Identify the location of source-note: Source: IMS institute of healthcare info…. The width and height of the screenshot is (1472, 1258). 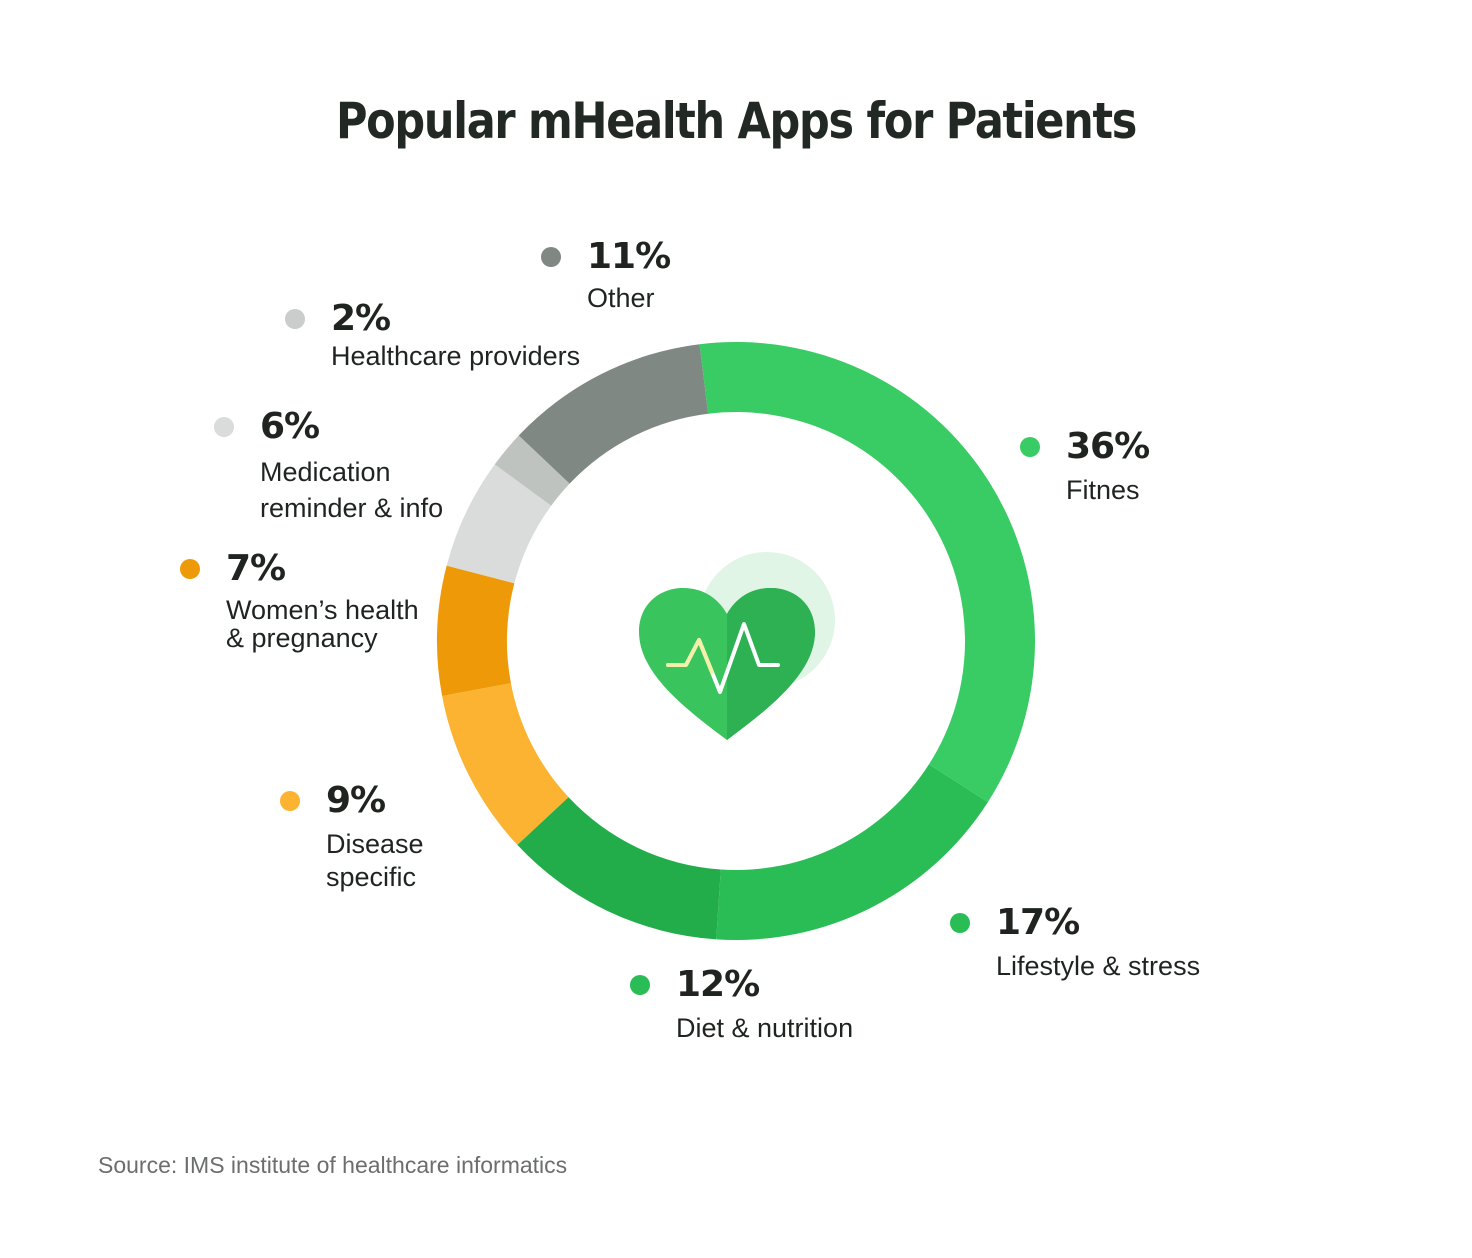
(333, 1165).